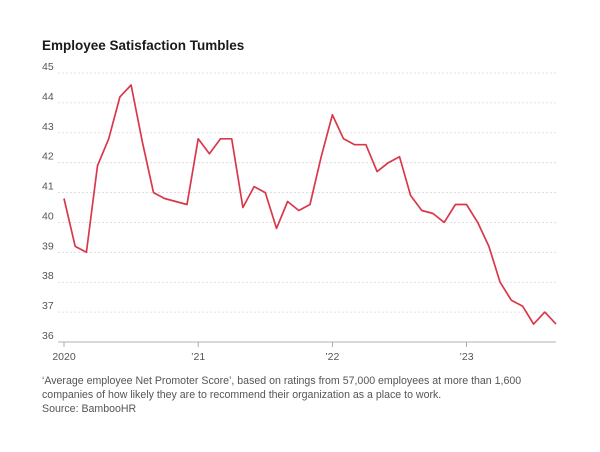  Describe the element at coordinates (263, 352) in the screenshot. I see `x-axis-ticks: 2020 ’21 ’22 ’23` at that location.